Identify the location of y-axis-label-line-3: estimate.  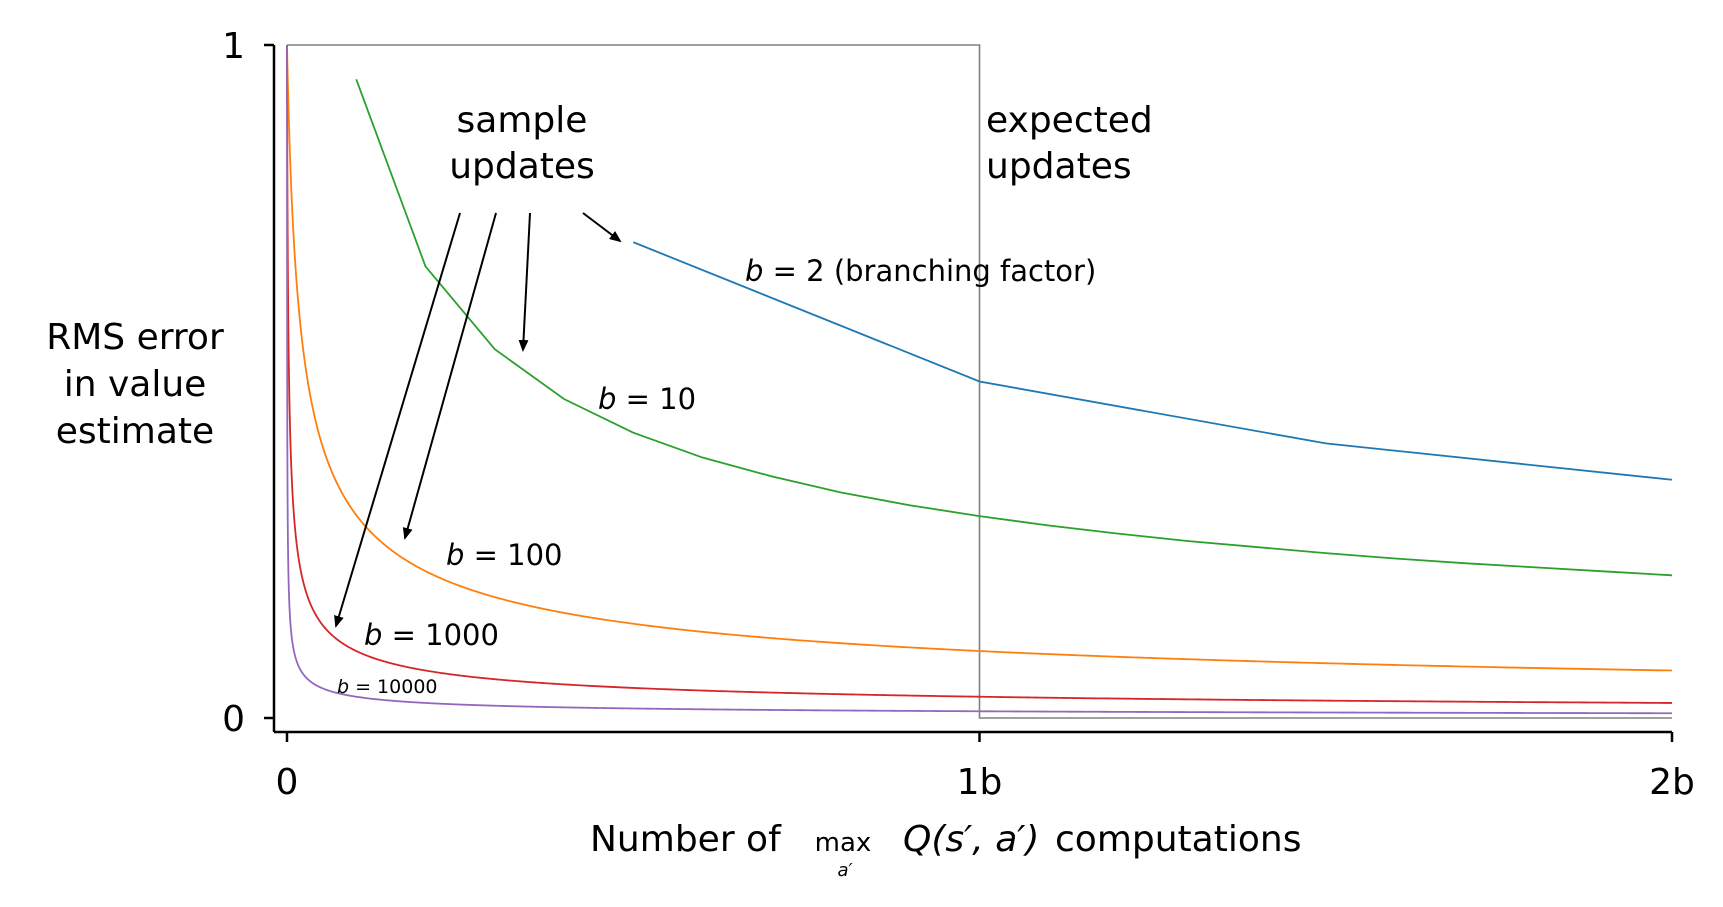
(135, 431).